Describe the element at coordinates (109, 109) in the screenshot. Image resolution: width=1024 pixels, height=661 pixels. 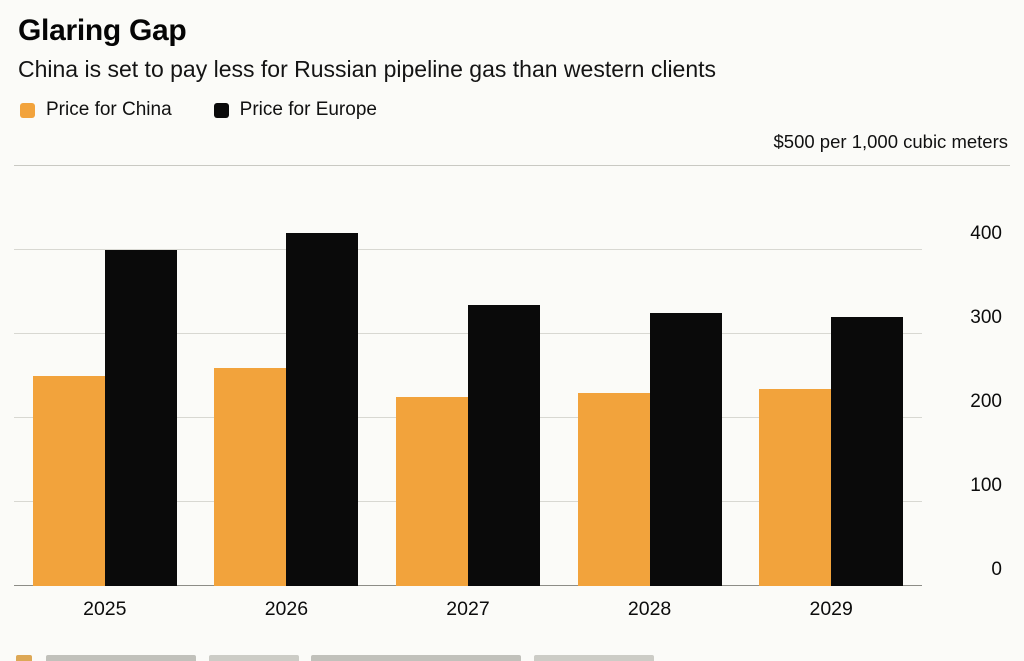
I see `legend-label: Price for China` at that location.